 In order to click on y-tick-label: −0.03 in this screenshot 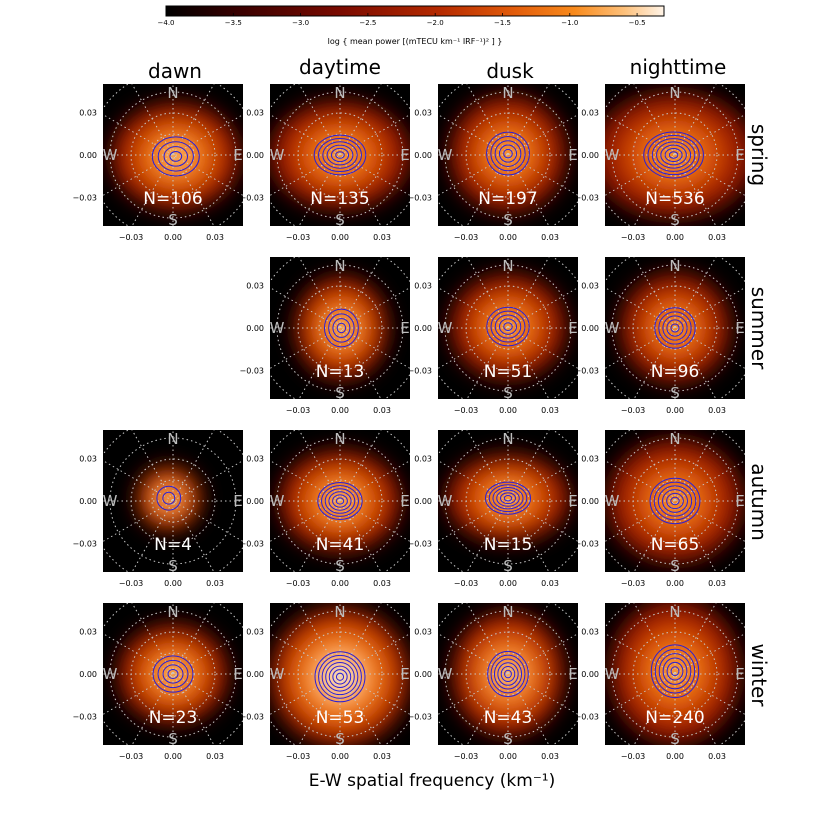, I will do `click(251, 544)`.